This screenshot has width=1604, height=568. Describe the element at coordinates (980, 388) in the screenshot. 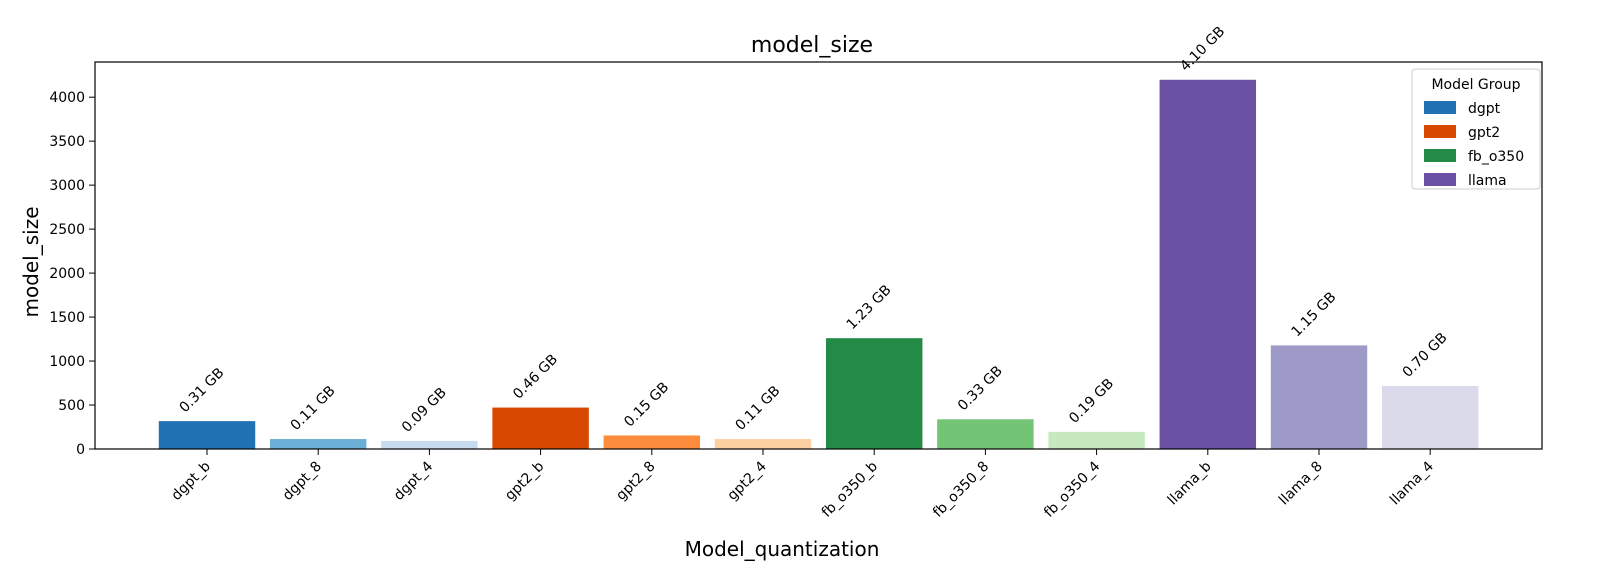

I see `data-label: 0.33 GB` at that location.